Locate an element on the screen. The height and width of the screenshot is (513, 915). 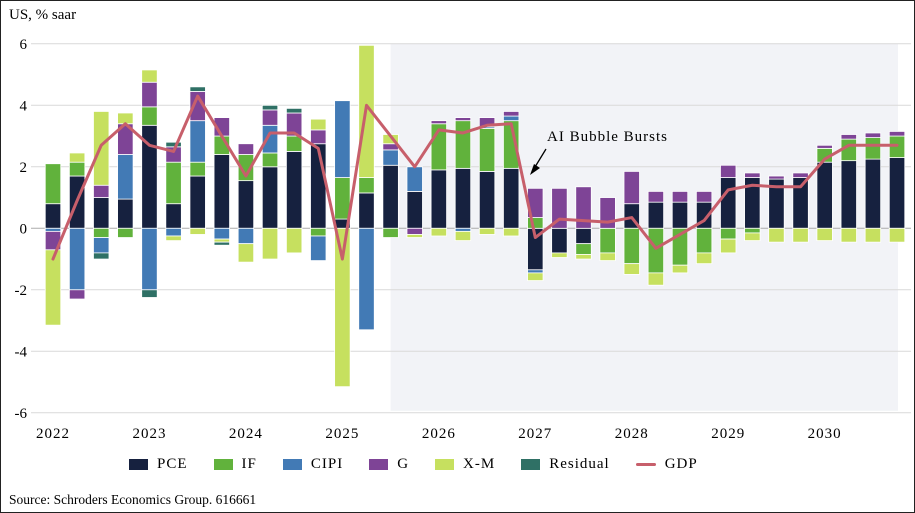
bar-segment-PCE-2023Q3 is located at coordinates (197, 202).